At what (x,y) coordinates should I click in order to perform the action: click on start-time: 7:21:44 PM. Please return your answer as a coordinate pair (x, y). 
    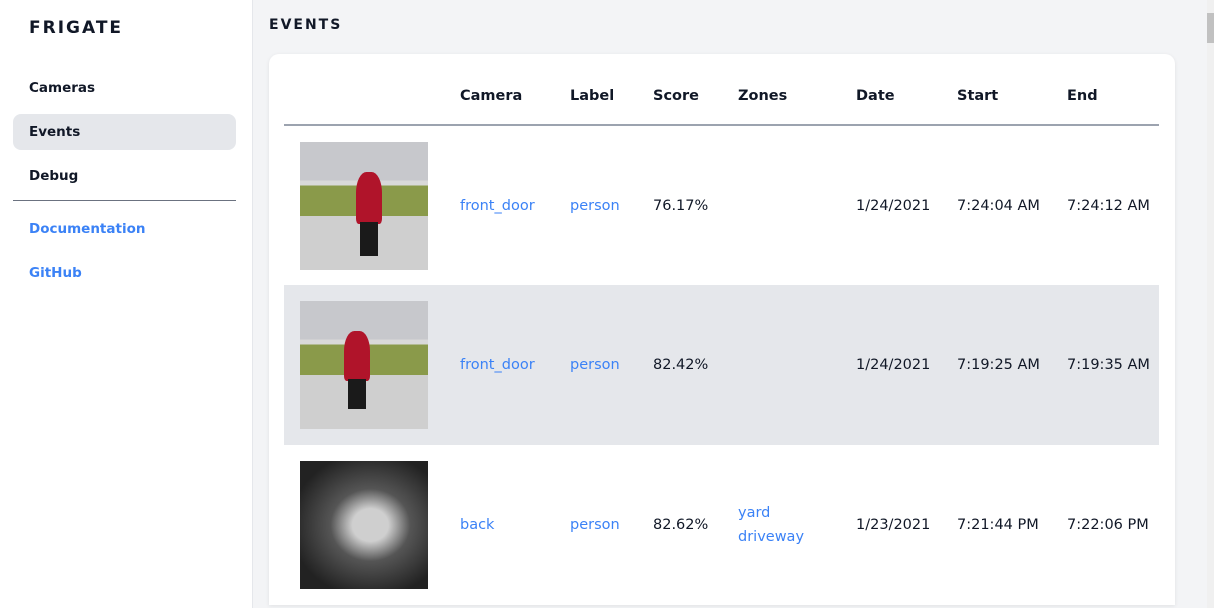
    Looking at the image, I should click on (998, 525).